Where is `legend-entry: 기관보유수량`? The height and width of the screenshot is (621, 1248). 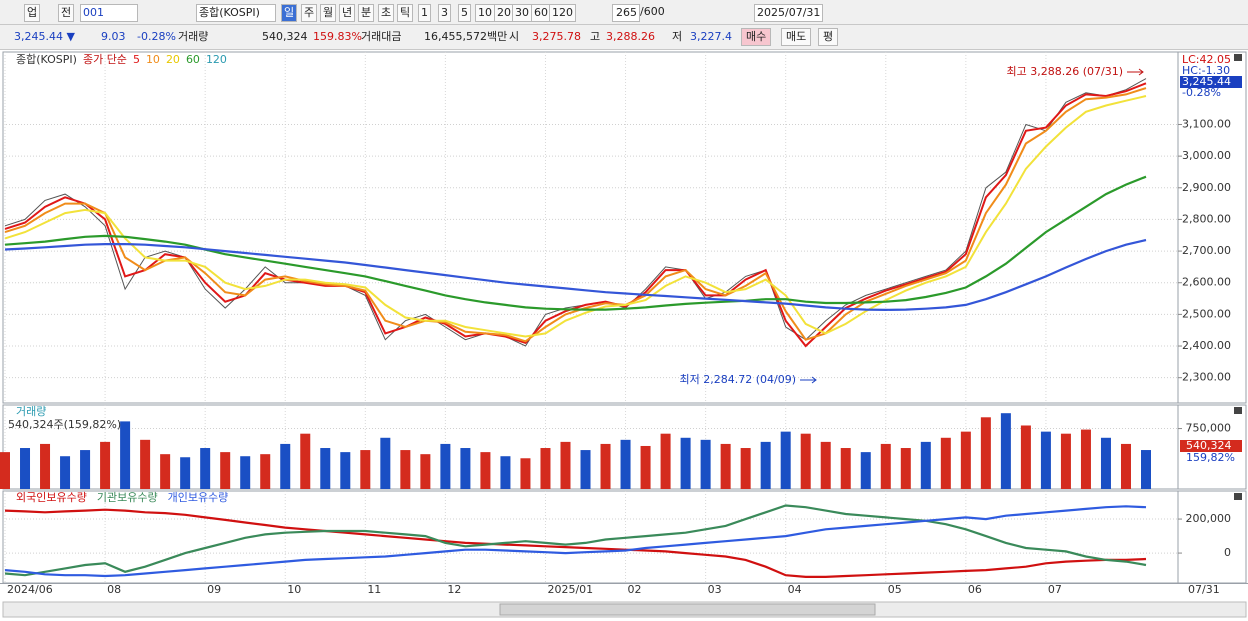 legend-entry: 기관보유수량 is located at coordinates (127, 497).